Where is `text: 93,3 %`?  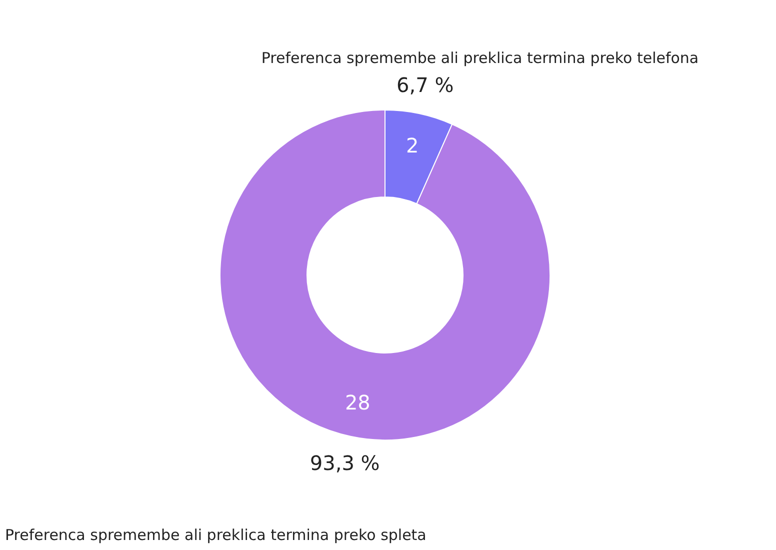
text: 93,3 % is located at coordinates (345, 462).